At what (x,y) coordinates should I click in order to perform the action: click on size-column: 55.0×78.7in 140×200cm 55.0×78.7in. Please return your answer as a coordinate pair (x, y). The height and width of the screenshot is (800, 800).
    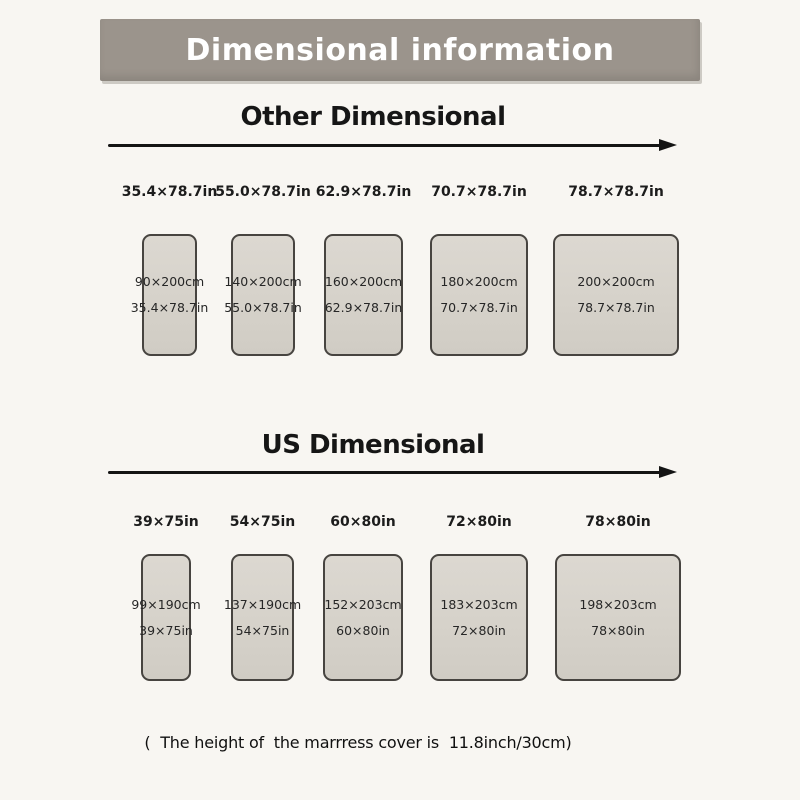
    Looking at the image, I should click on (263, 269).